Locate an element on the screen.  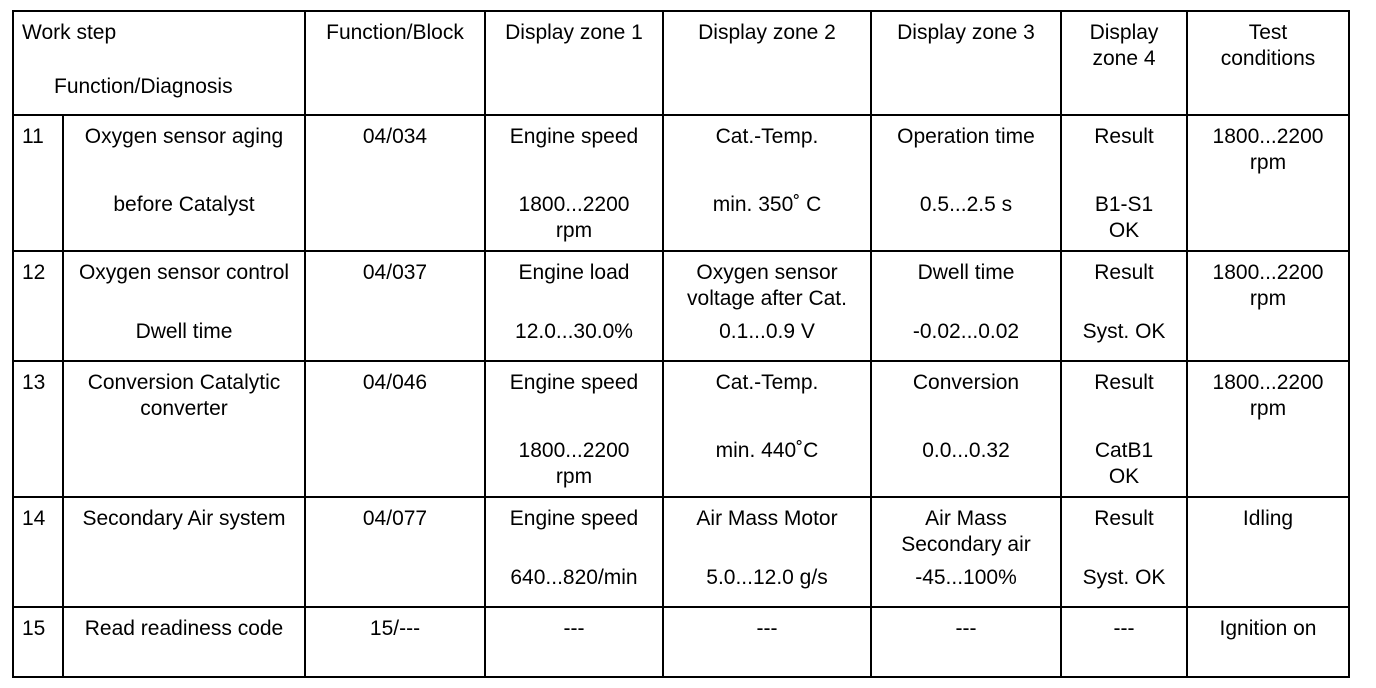
function-cell: Oxygen sensor control Dwell time is located at coordinates (184, 306).